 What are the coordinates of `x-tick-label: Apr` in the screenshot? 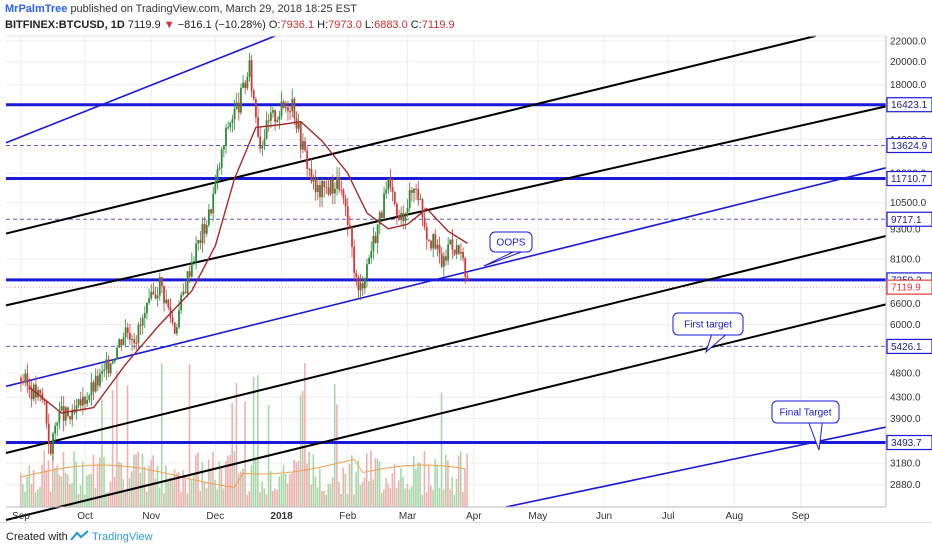 It's located at (474, 516).